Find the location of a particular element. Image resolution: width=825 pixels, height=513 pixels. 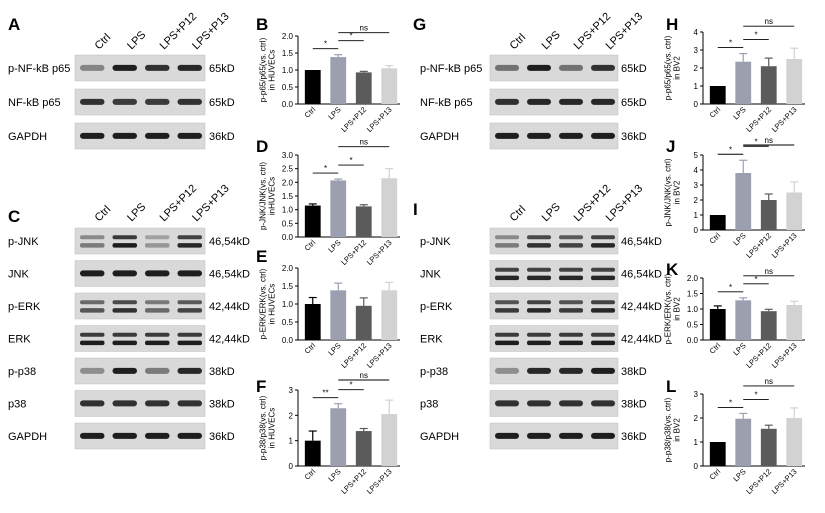

y-tick-label: 1 is located at coordinates (696, 215).